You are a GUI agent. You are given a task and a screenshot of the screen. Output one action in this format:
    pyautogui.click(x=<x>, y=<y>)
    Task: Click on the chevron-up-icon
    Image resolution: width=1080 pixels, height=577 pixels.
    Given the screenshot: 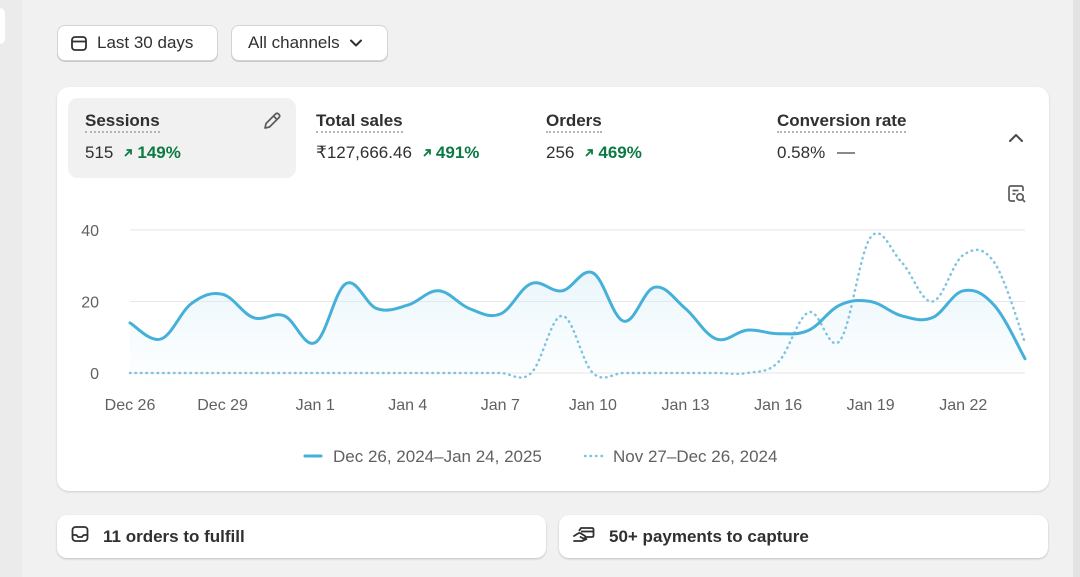 What is the action you would take?
    pyautogui.click(x=1016, y=140)
    